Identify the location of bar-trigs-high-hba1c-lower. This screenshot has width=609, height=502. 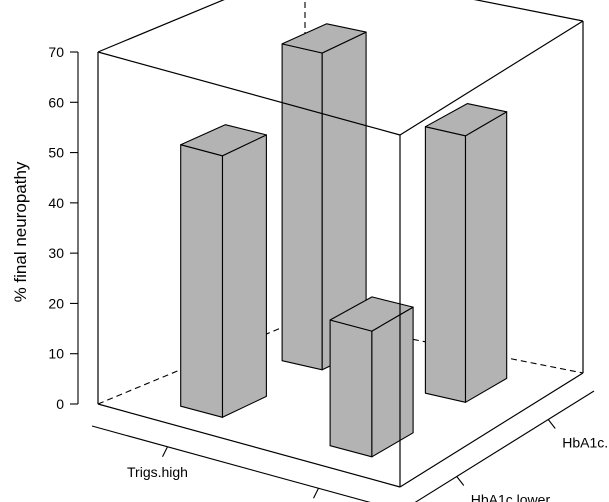
(223, 271).